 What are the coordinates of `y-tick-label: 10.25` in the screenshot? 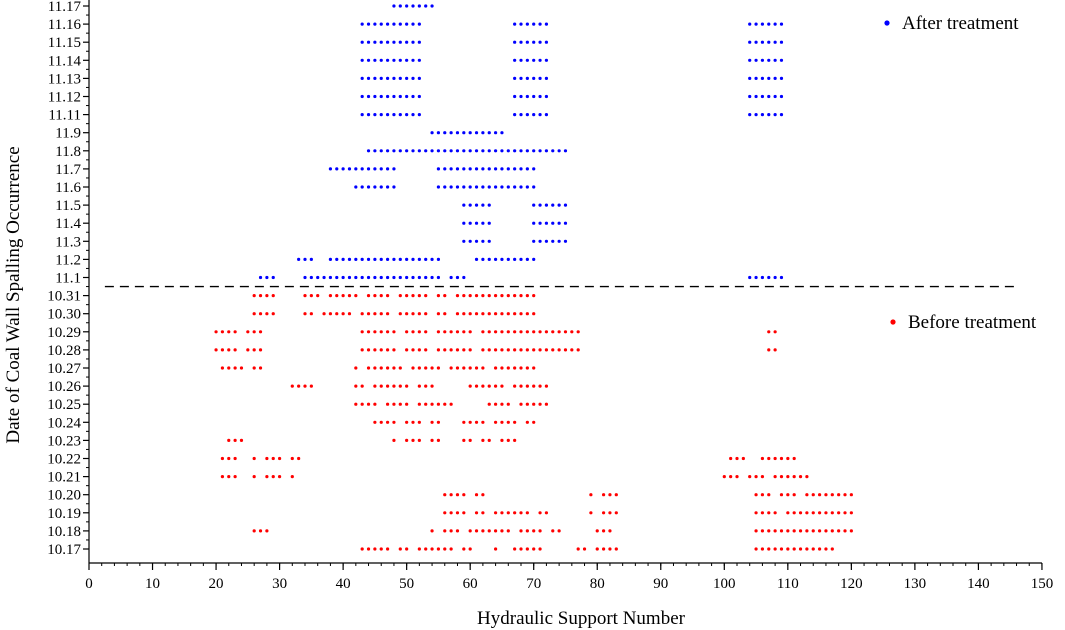 It's located at (64, 405).